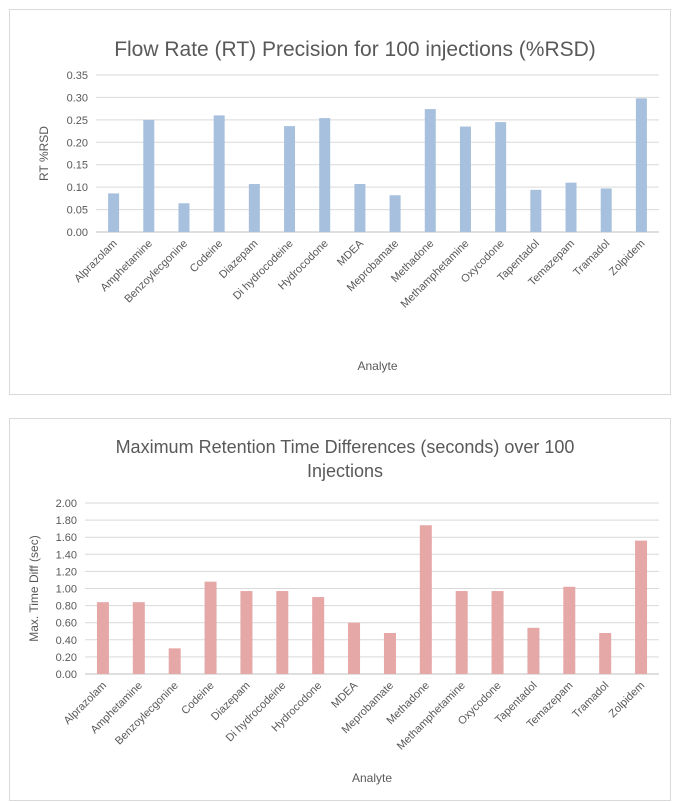 Image resolution: width=673 pixels, height=803 pixels. Describe the element at coordinates (66, 624) in the screenshot. I see `y-tick-label: 0.60` at that location.